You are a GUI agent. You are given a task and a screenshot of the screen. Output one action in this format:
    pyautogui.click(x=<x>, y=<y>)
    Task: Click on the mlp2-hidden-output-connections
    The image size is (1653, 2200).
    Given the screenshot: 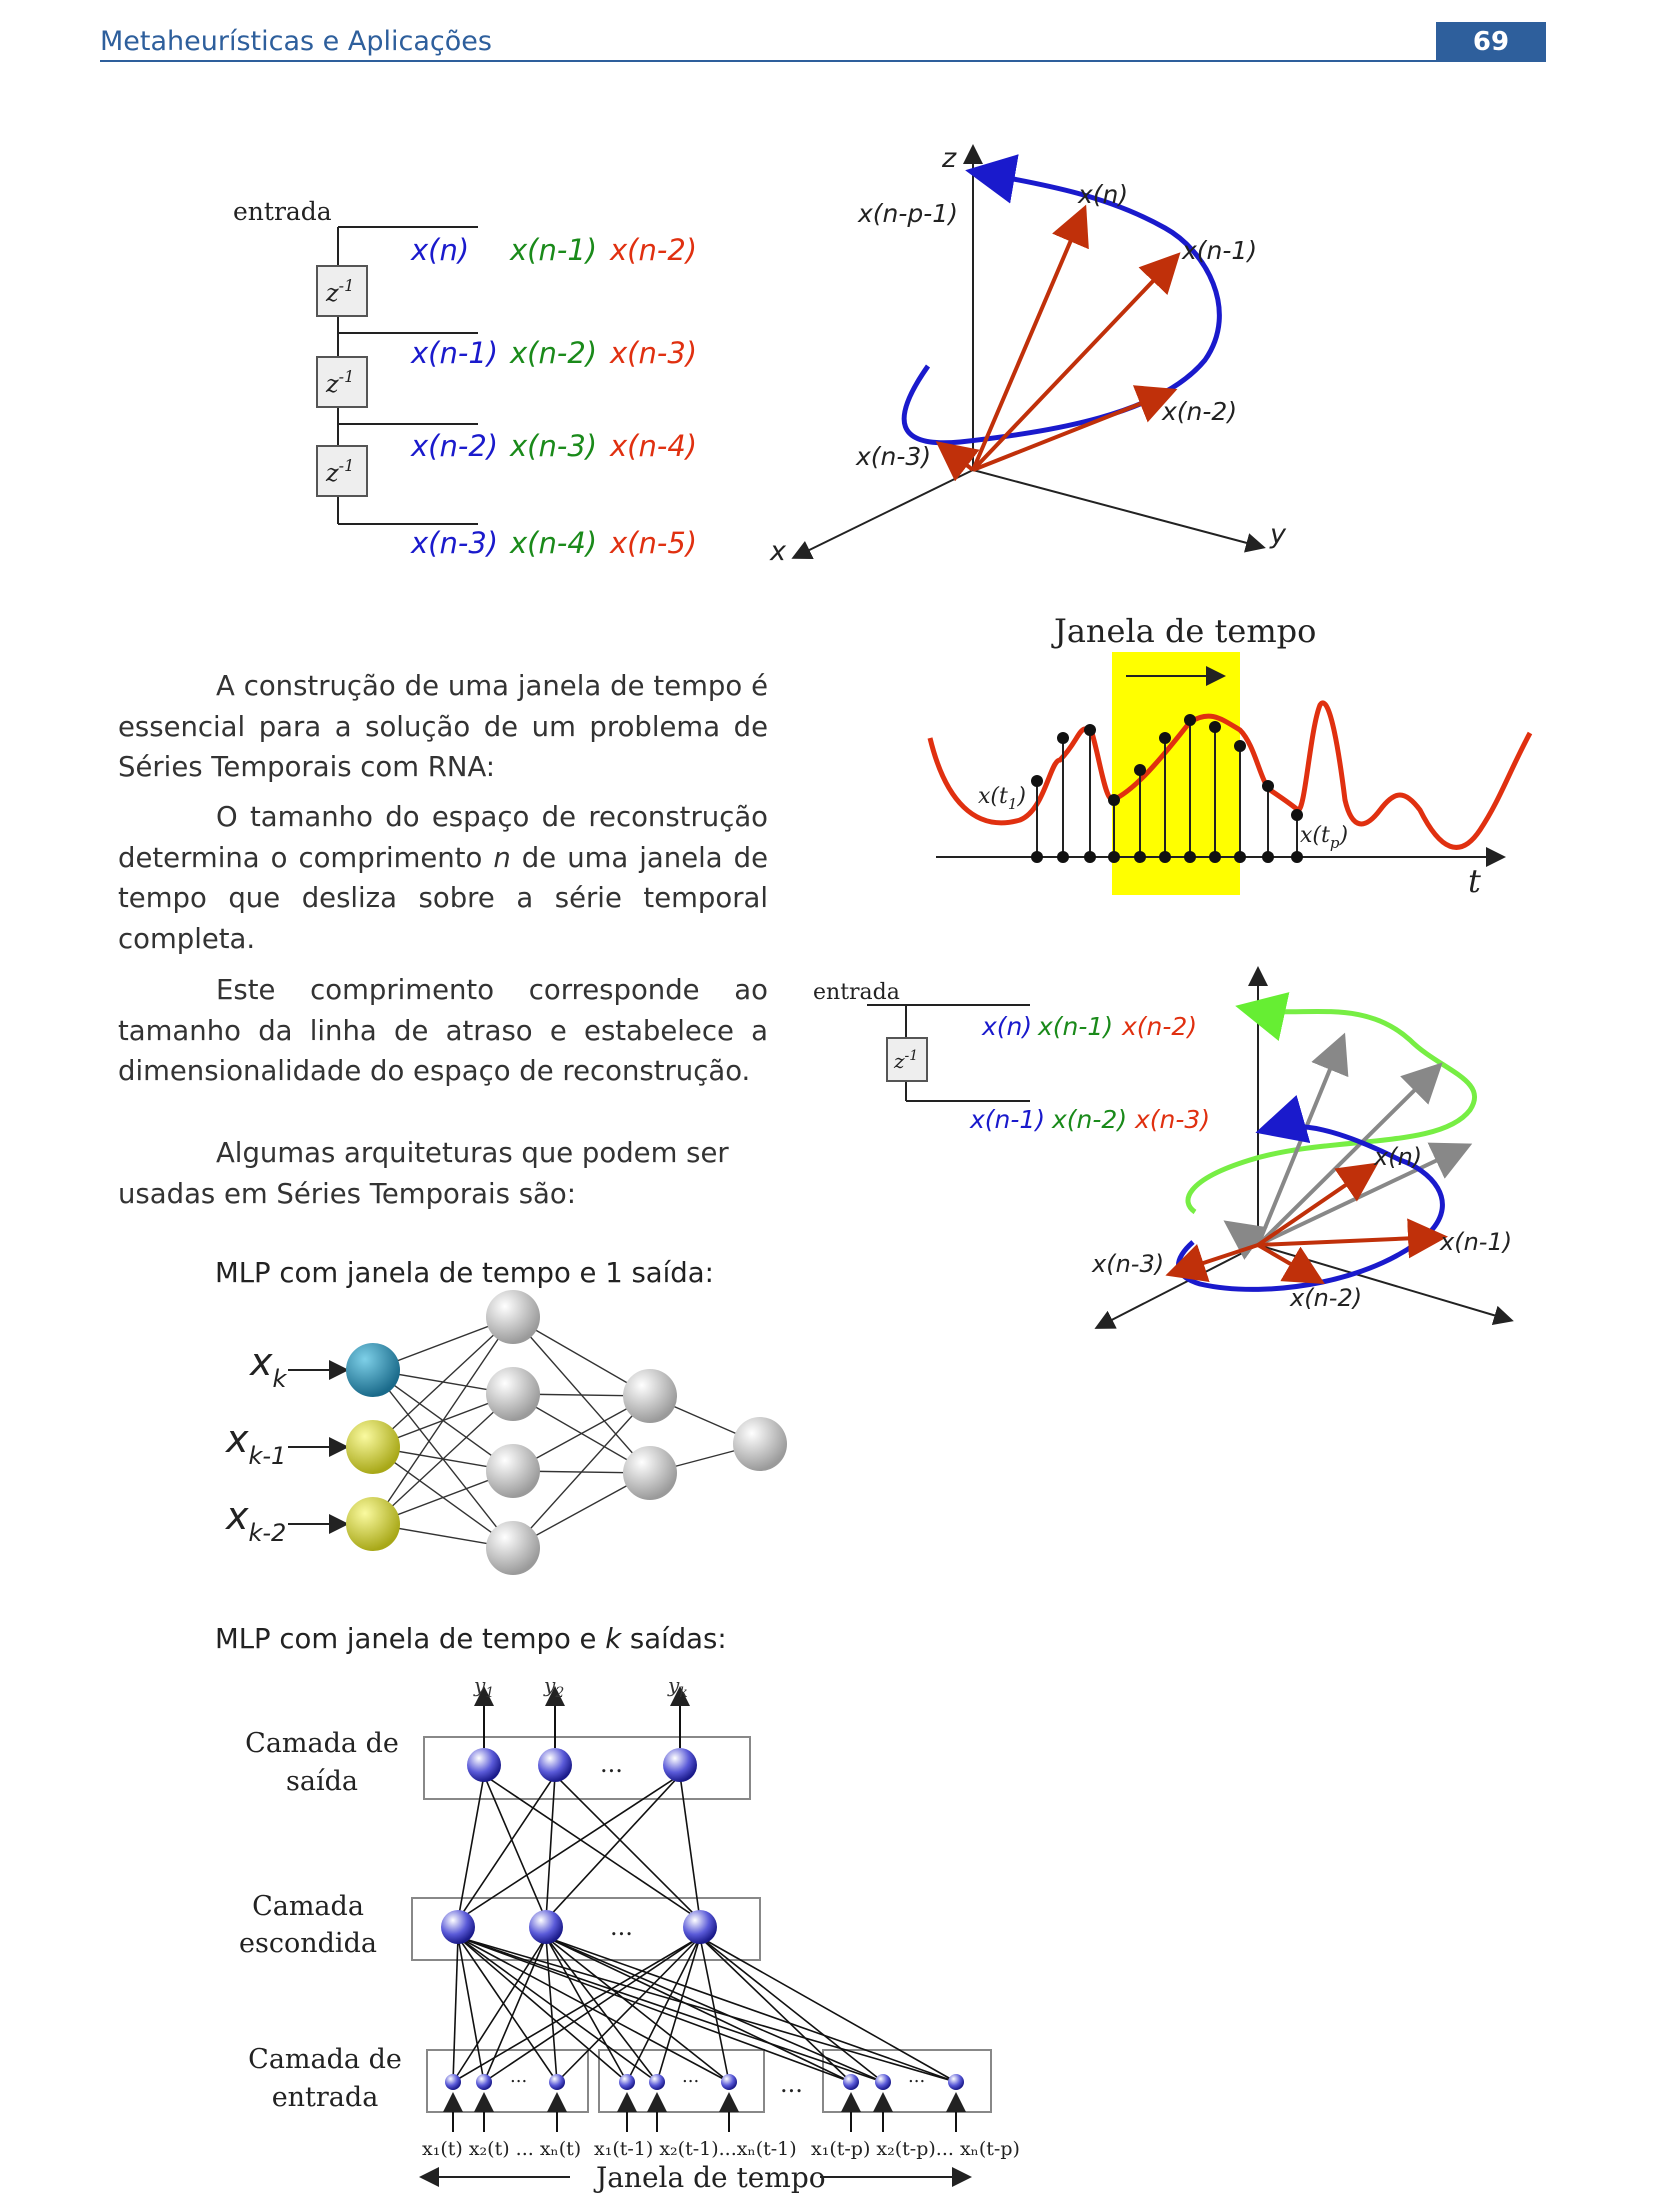 What is the action you would take?
    pyautogui.click(x=579, y=1847)
    